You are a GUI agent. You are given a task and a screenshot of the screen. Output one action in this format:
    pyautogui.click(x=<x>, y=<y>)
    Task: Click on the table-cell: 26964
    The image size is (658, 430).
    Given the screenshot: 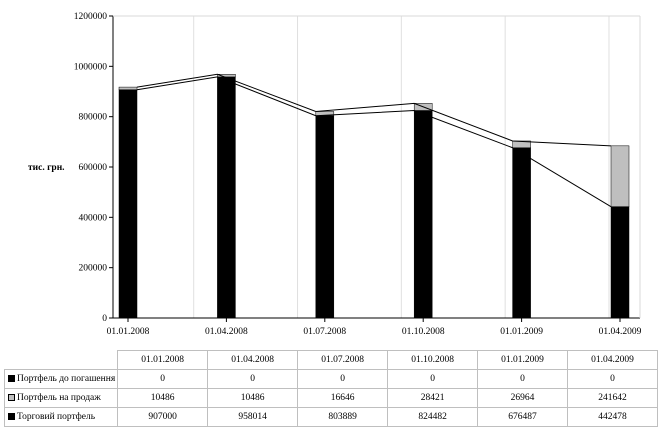 What is the action you would take?
    pyautogui.click(x=523, y=398)
    